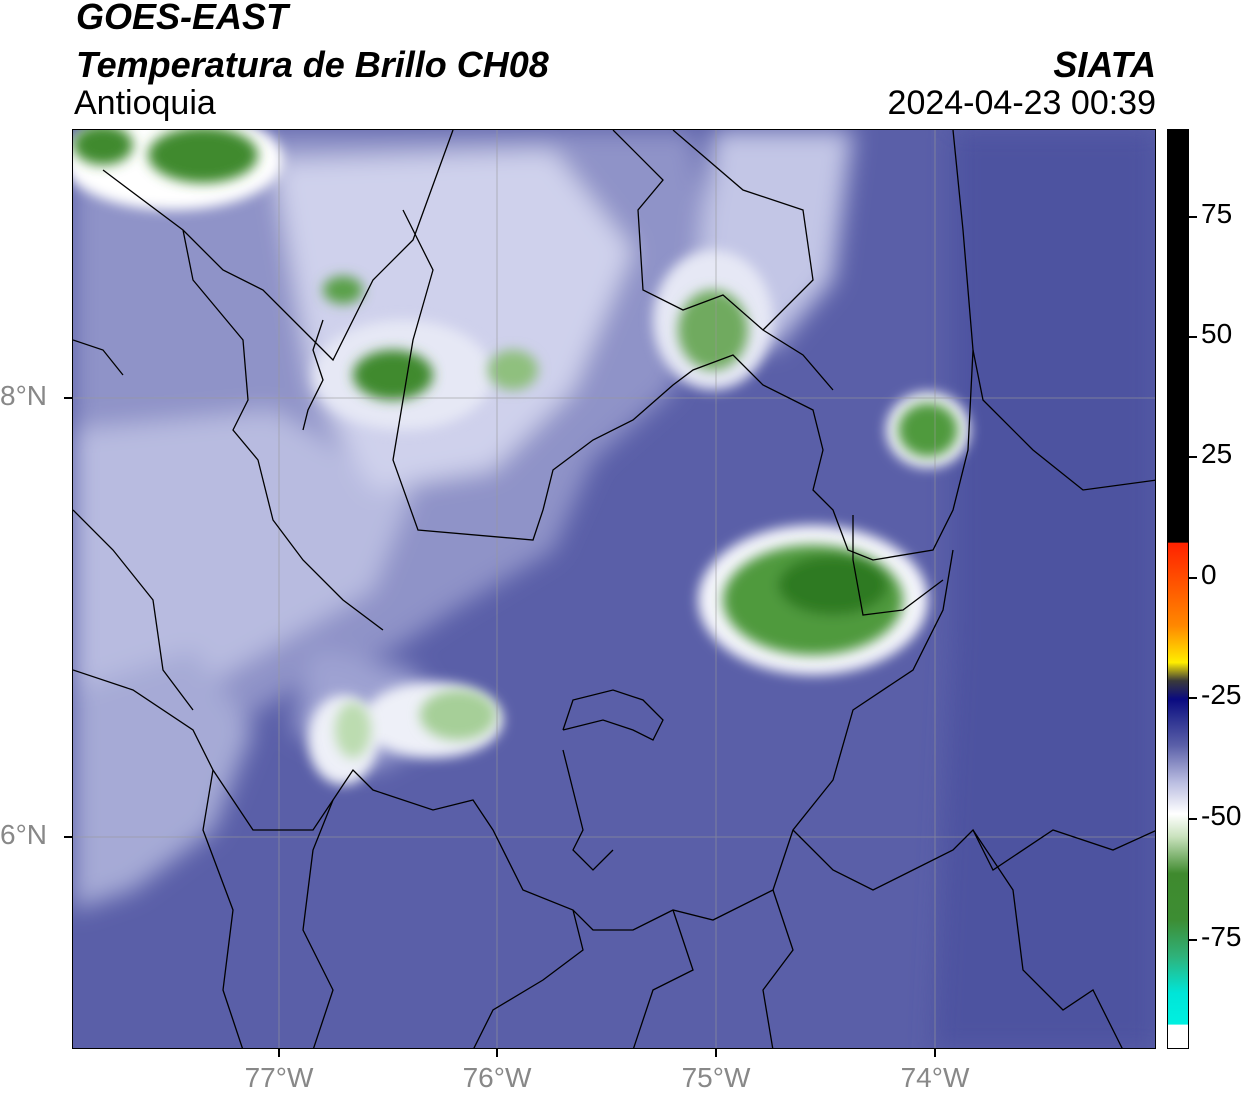  What do you see at coordinates (1217, 213) in the screenshot?
I see `colorbar-label: 75` at bounding box center [1217, 213].